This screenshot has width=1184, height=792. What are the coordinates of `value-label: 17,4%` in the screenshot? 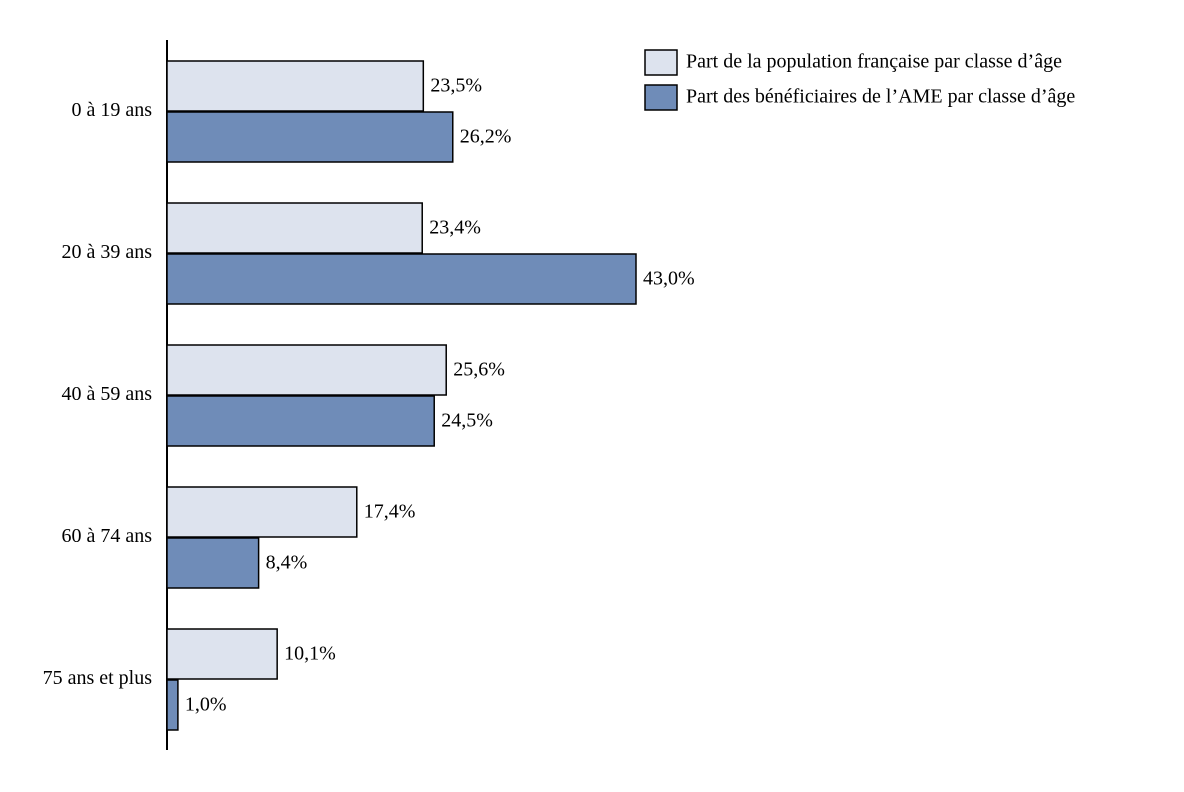 It's located at (390, 512).